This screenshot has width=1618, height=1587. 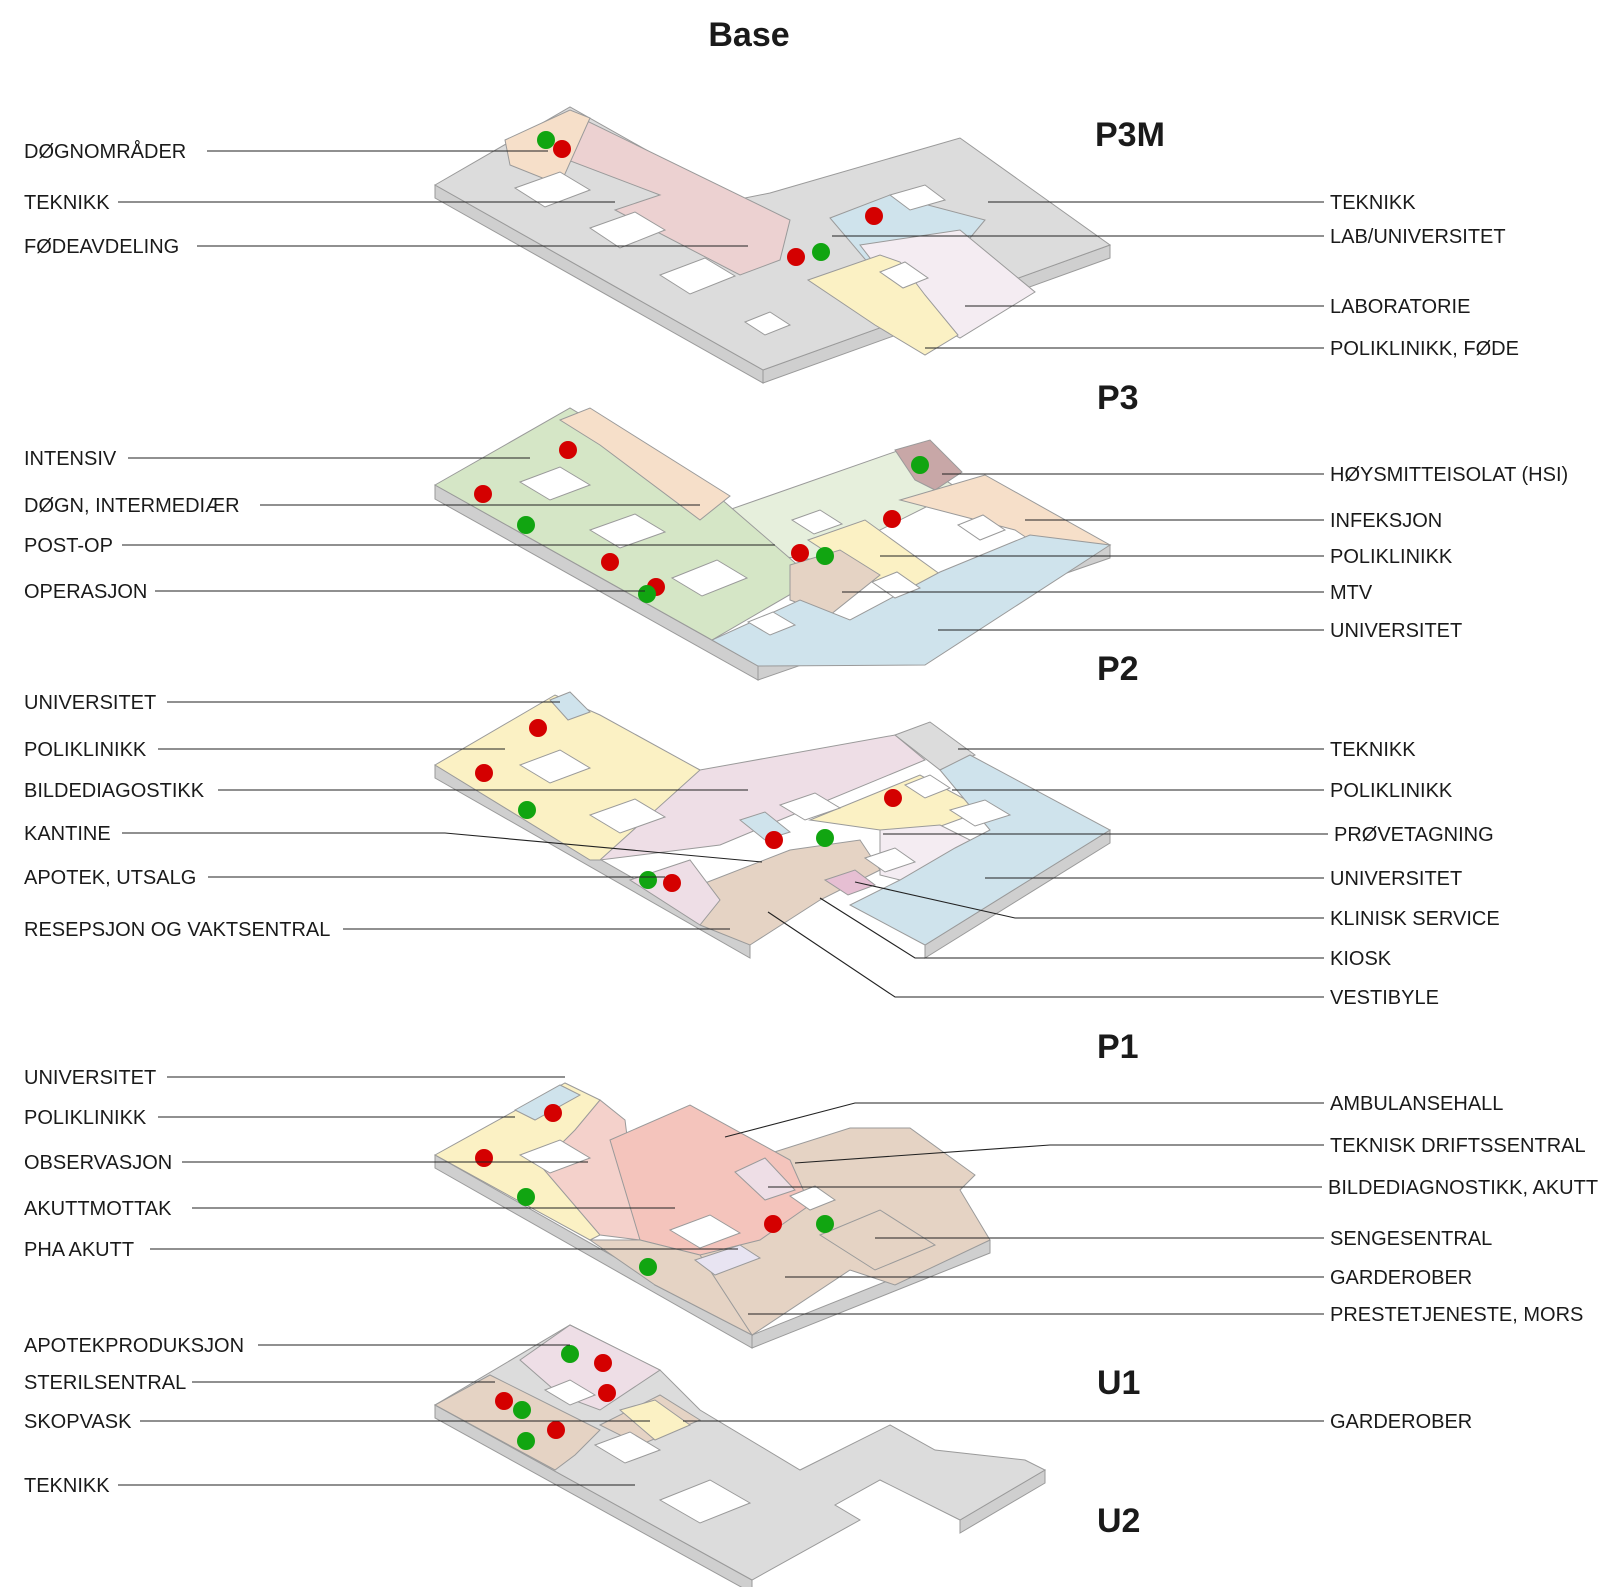 I want to click on label-p2-poliklinikk-right: POLIKLINIKK, so click(x=1391, y=791).